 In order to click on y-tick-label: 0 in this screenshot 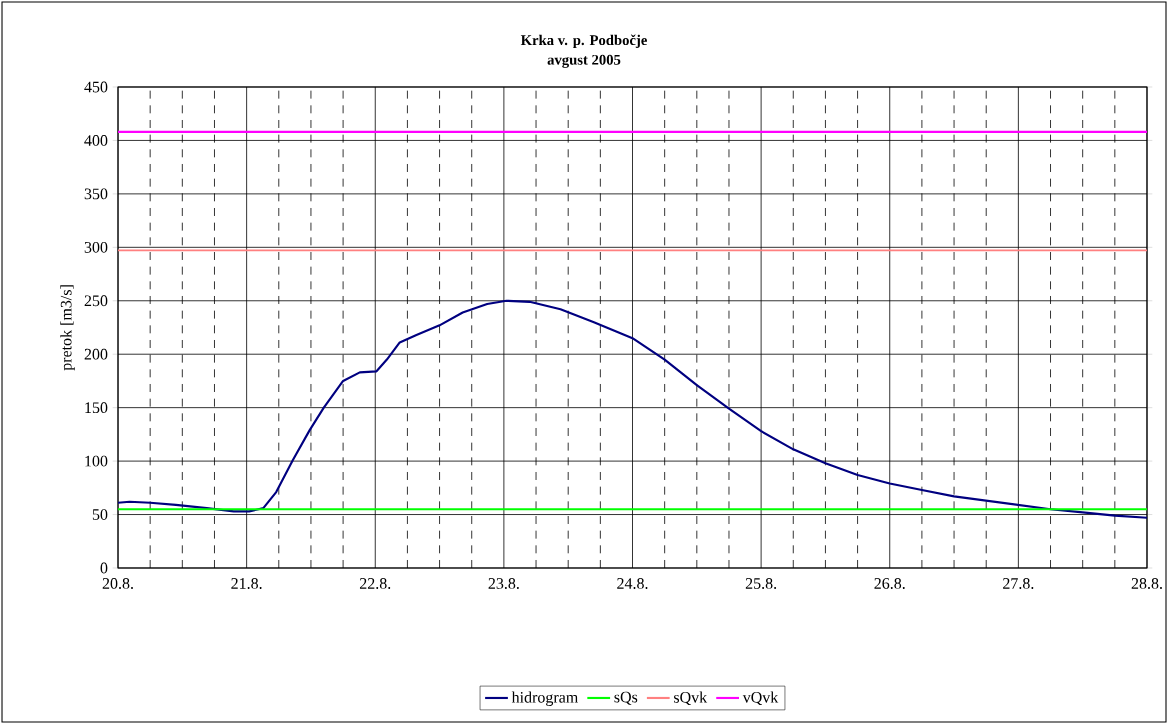, I will do `click(104, 568)`.